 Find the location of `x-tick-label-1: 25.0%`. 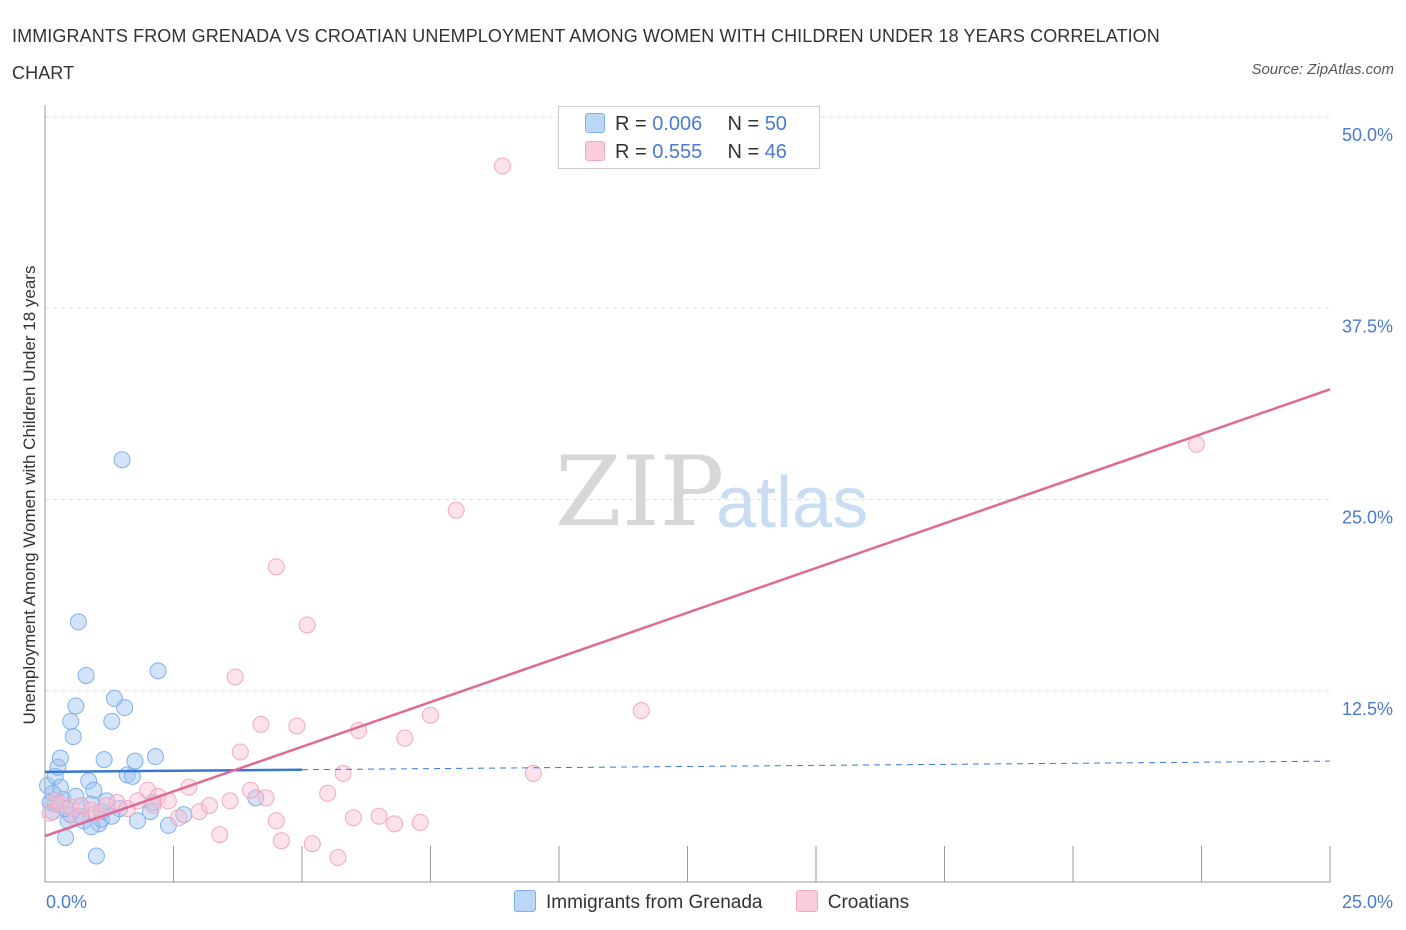

x-tick-label-1: 25.0% is located at coordinates (1367, 902).